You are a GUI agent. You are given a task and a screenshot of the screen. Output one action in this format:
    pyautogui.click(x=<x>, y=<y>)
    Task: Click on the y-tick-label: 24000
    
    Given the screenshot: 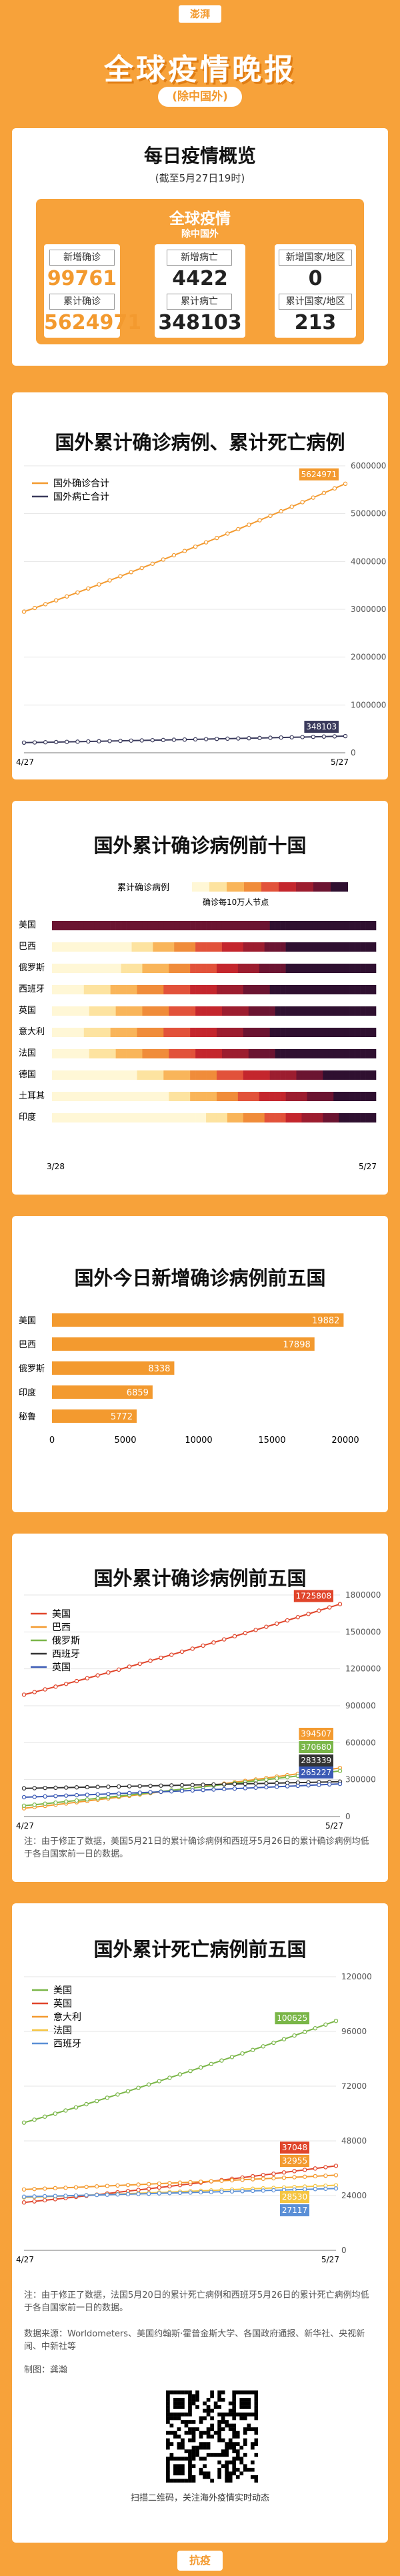 What is the action you would take?
    pyautogui.click(x=354, y=2195)
    